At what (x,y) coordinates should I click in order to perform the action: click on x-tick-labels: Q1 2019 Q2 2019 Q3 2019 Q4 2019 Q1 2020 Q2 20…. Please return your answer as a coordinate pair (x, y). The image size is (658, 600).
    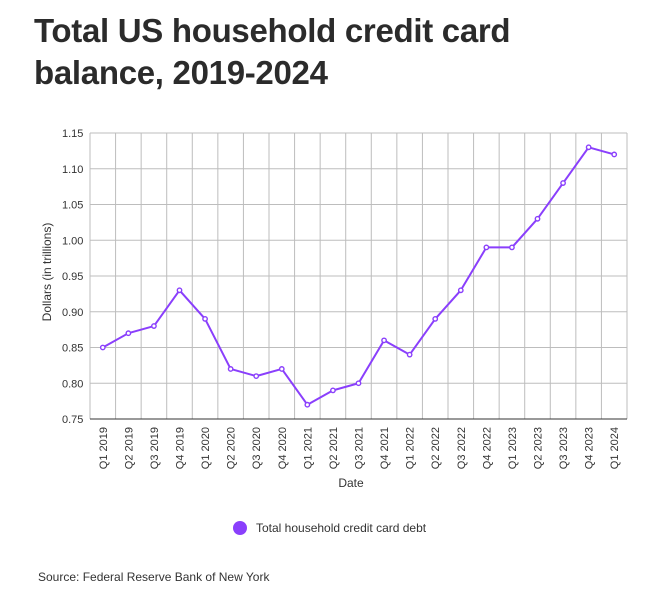
    Looking at the image, I should click on (359, 448).